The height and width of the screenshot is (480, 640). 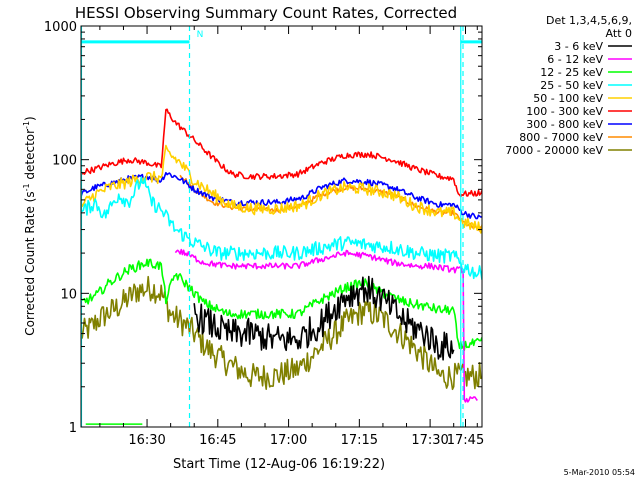 What do you see at coordinates (589, 20) in the screenshot?
I see `legend-title-line-1: Det 1,3,4,5,6,9,` at bounding box center [589, 20].